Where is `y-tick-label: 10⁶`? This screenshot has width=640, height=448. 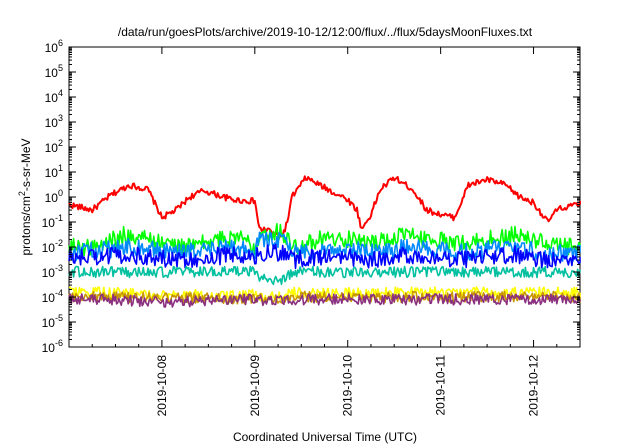 y-tick-label: 10⁶ is located at coordinates (54, 46).